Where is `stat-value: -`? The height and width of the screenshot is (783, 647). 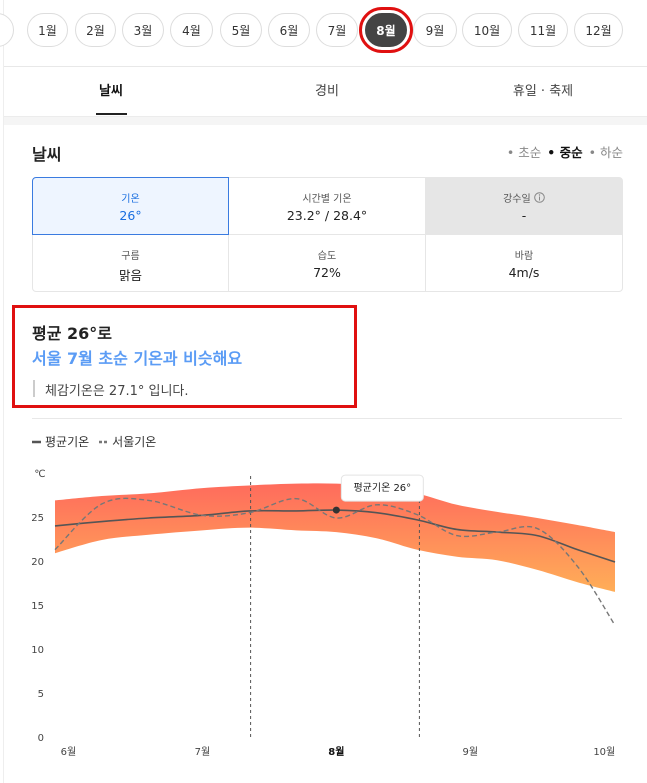
stat-value: - is located at coordinates (524, 215).